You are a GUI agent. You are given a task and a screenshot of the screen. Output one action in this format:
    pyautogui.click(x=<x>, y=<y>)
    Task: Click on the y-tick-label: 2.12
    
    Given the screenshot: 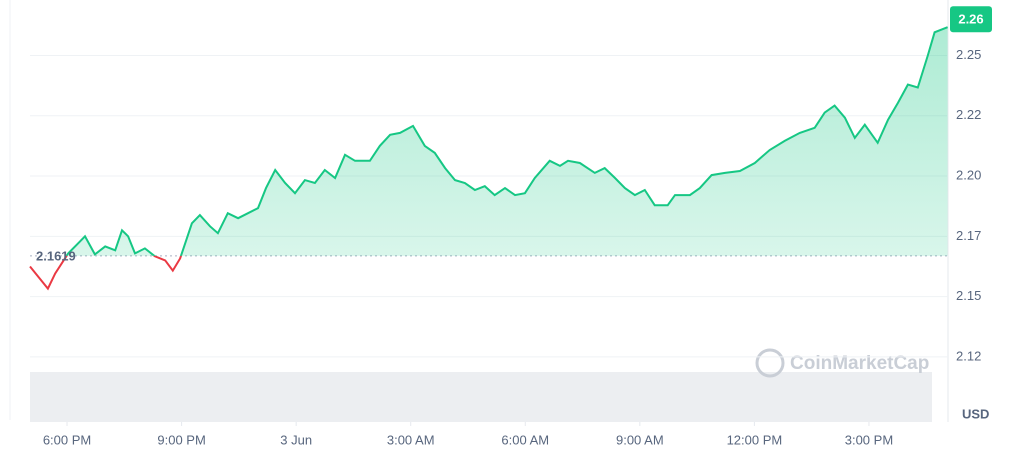 What is the action you would take?
    pyautogui.click(x=968, y=355)
    